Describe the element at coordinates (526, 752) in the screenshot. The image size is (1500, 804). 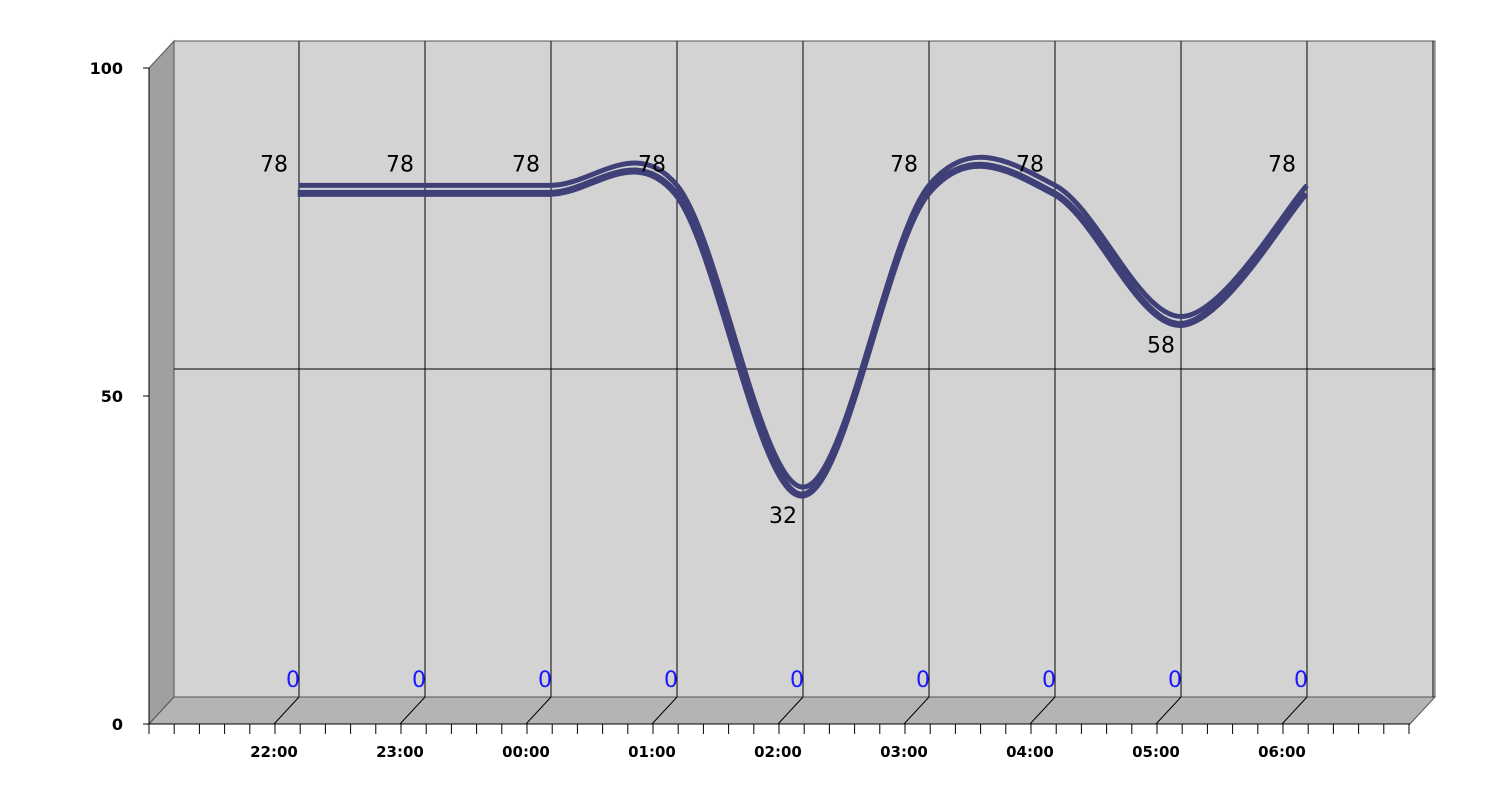
I see `x-tick-label: 00:00` at that location.